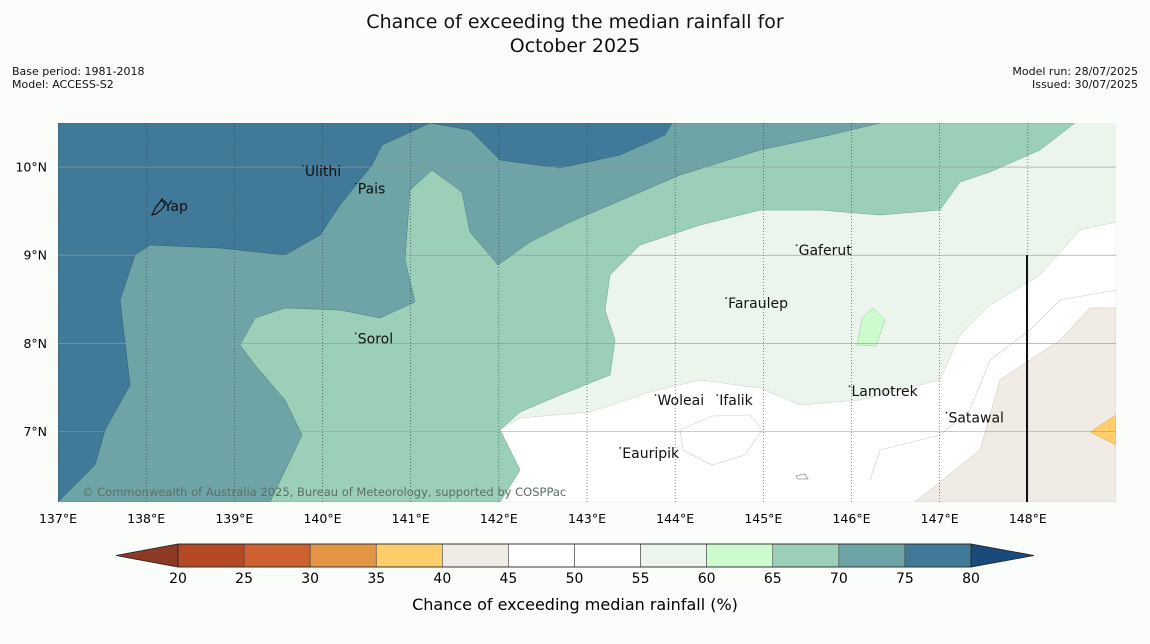 This screenshot has height=644, width=1150. Describe the element at coordinates (575, 579) in the screenshot. I see `colorbar-tick-label: 50` at that location.